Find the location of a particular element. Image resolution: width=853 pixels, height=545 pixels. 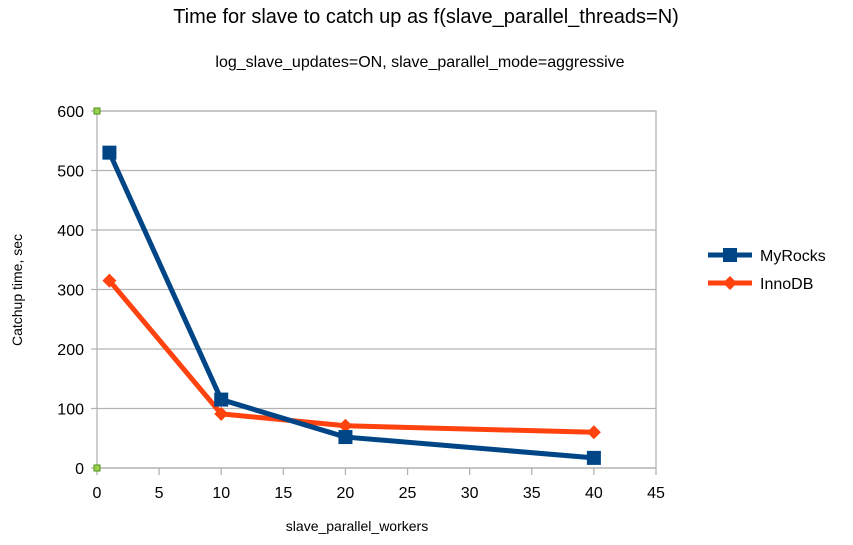

x-tick-label: 15 is located at coordinates (283, 493).